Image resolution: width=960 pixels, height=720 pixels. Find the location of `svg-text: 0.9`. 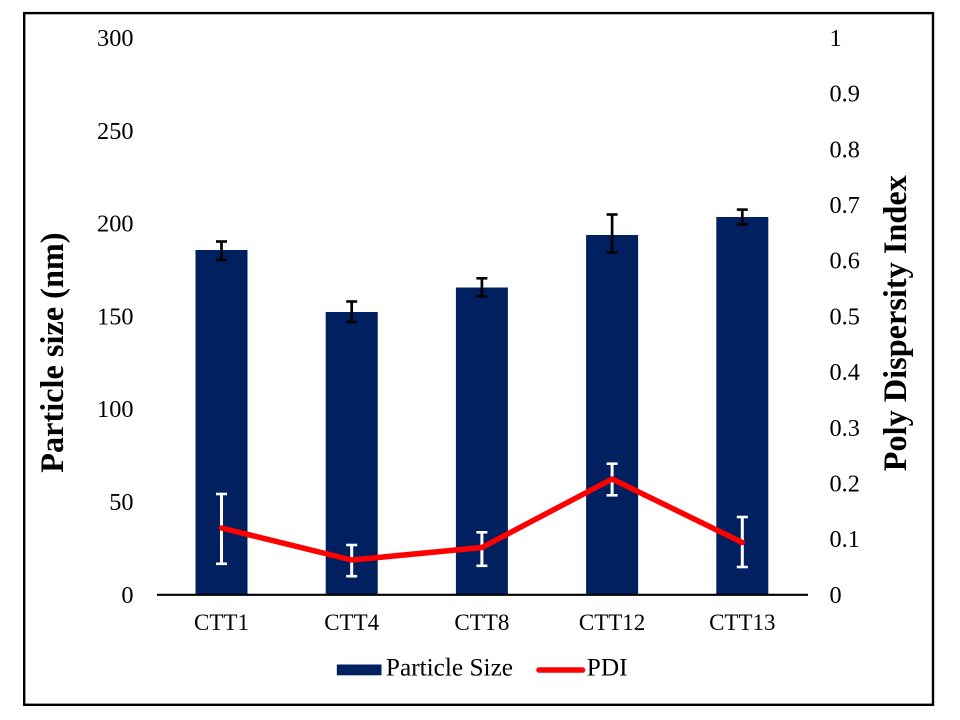

svg-text: 0.9 is located at coordinates (845, 94).